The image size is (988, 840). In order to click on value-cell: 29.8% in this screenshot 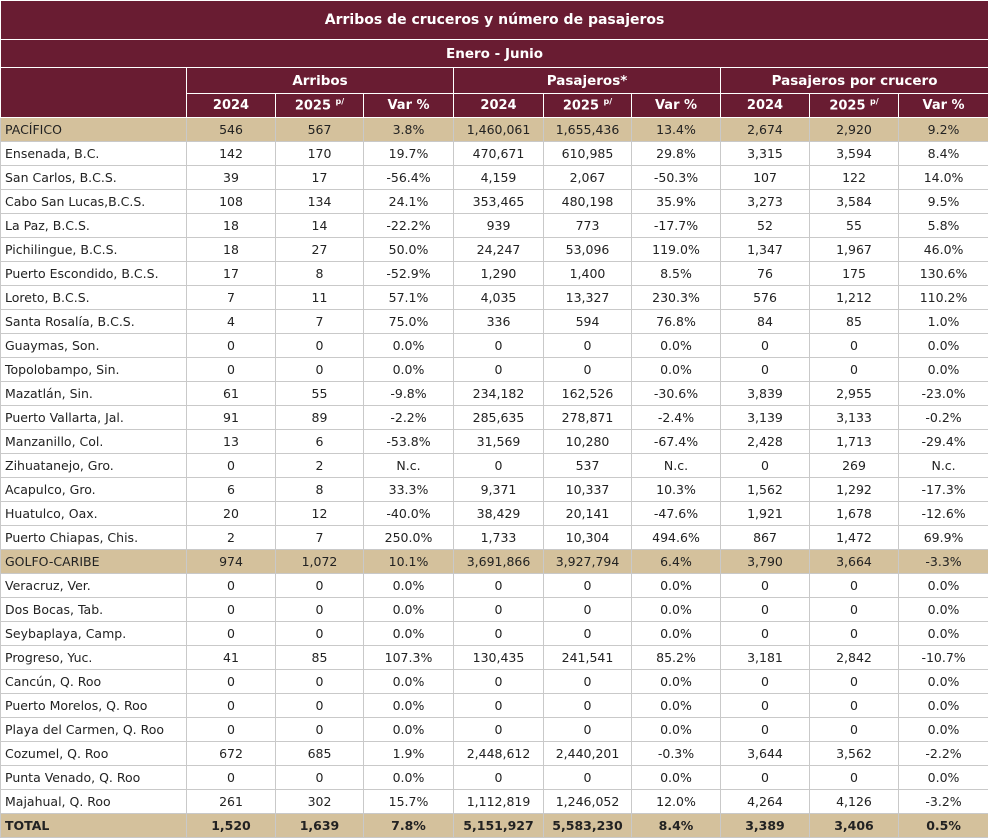, I will do `click(676, 153)`.